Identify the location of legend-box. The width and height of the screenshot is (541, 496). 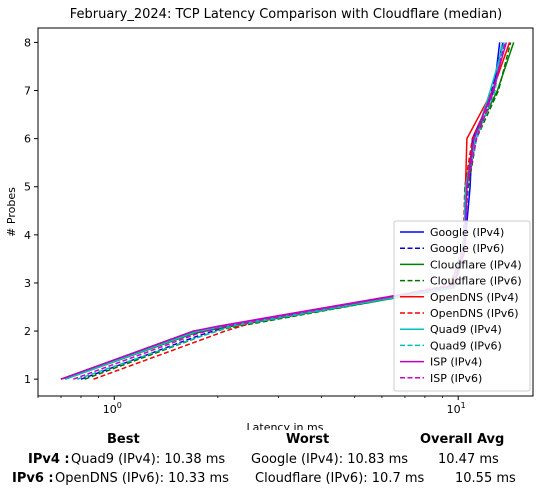
(462, 306).